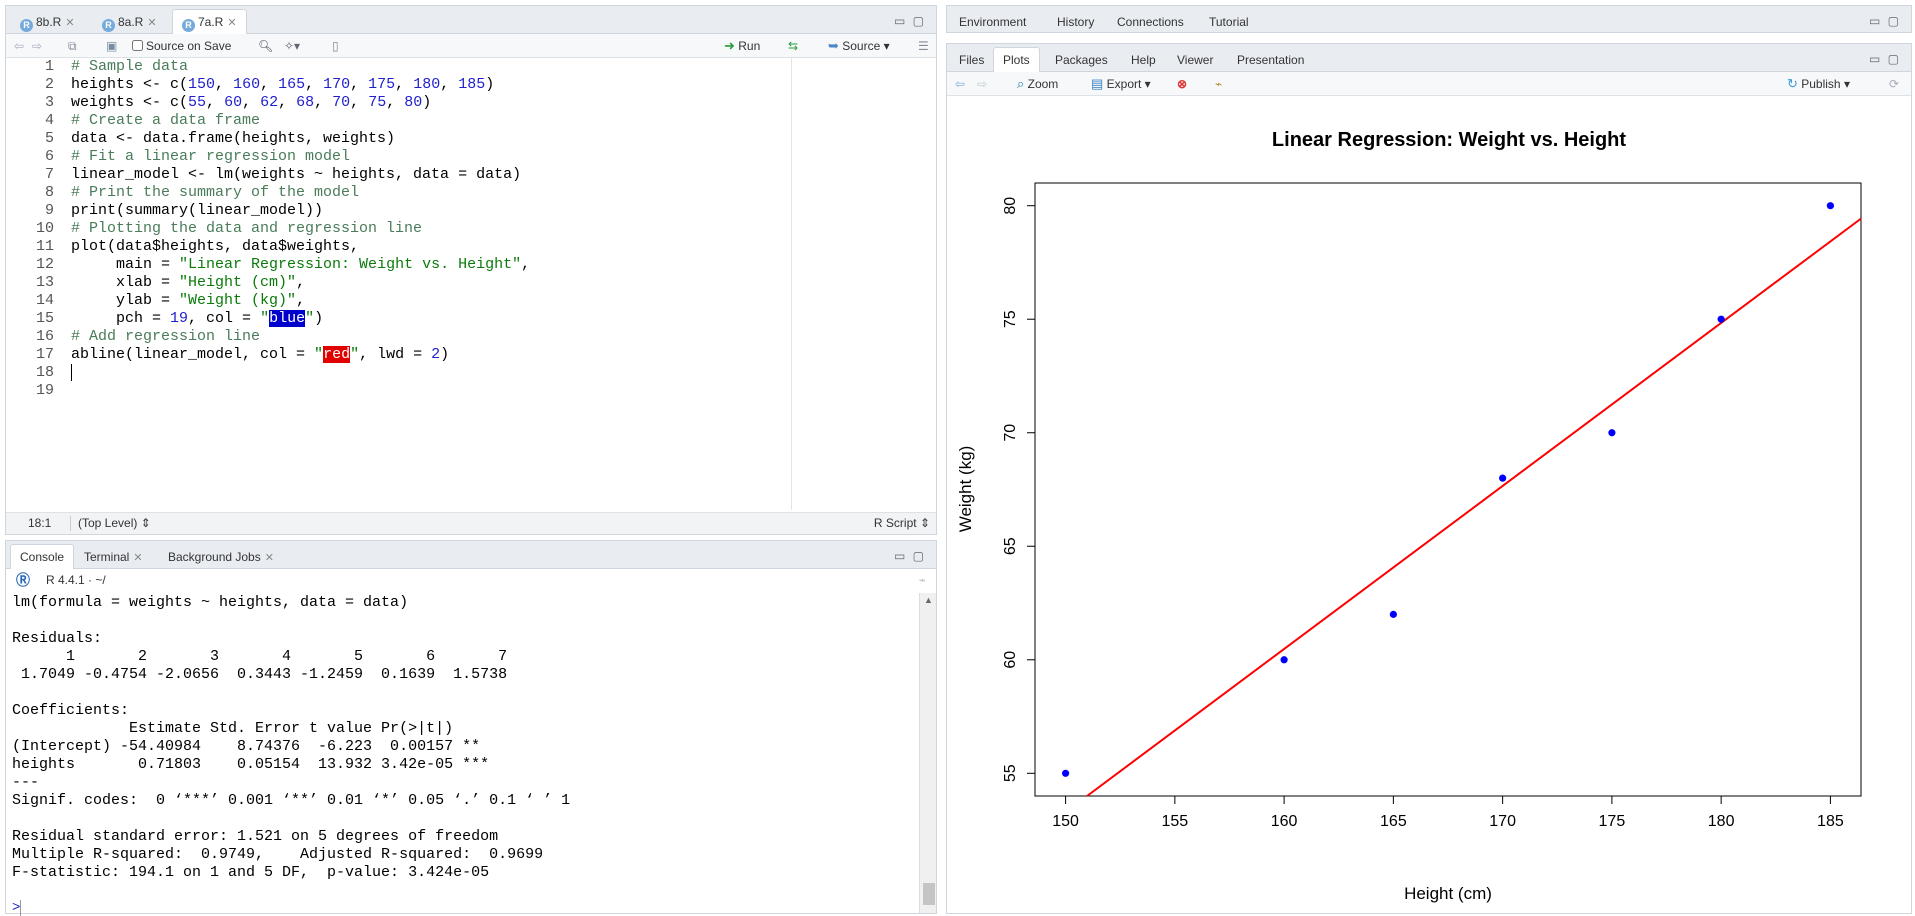  I want to click on tab-terminal: Terminal ✕, so click(113, 557).